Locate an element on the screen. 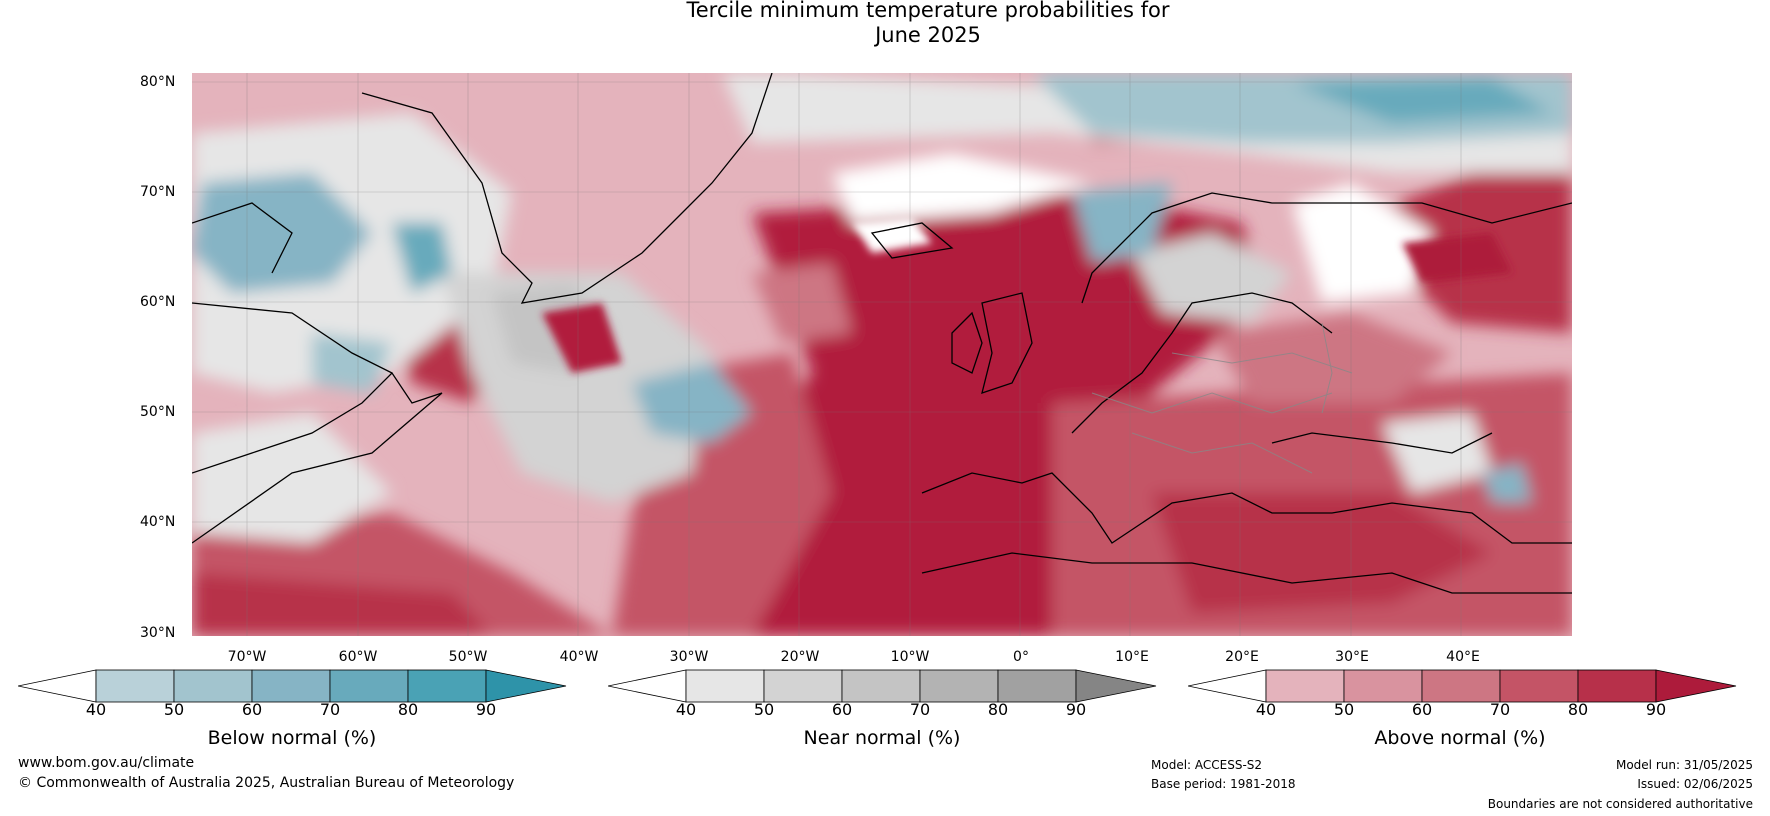 The width and height of the screenshot is (1770, 816). colorbar-above-normal is located at coordinates (1462, 688).